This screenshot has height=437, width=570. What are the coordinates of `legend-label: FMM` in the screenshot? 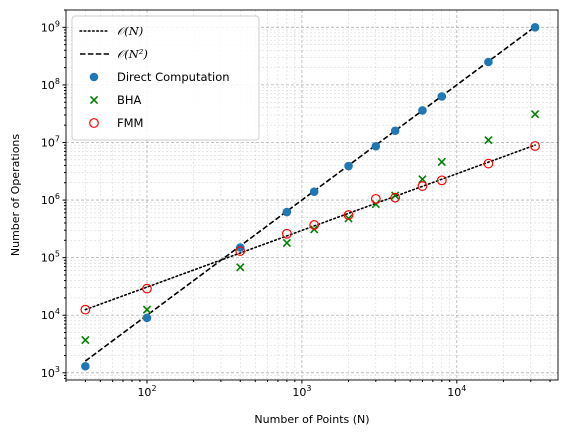 It's located at (130, 123).